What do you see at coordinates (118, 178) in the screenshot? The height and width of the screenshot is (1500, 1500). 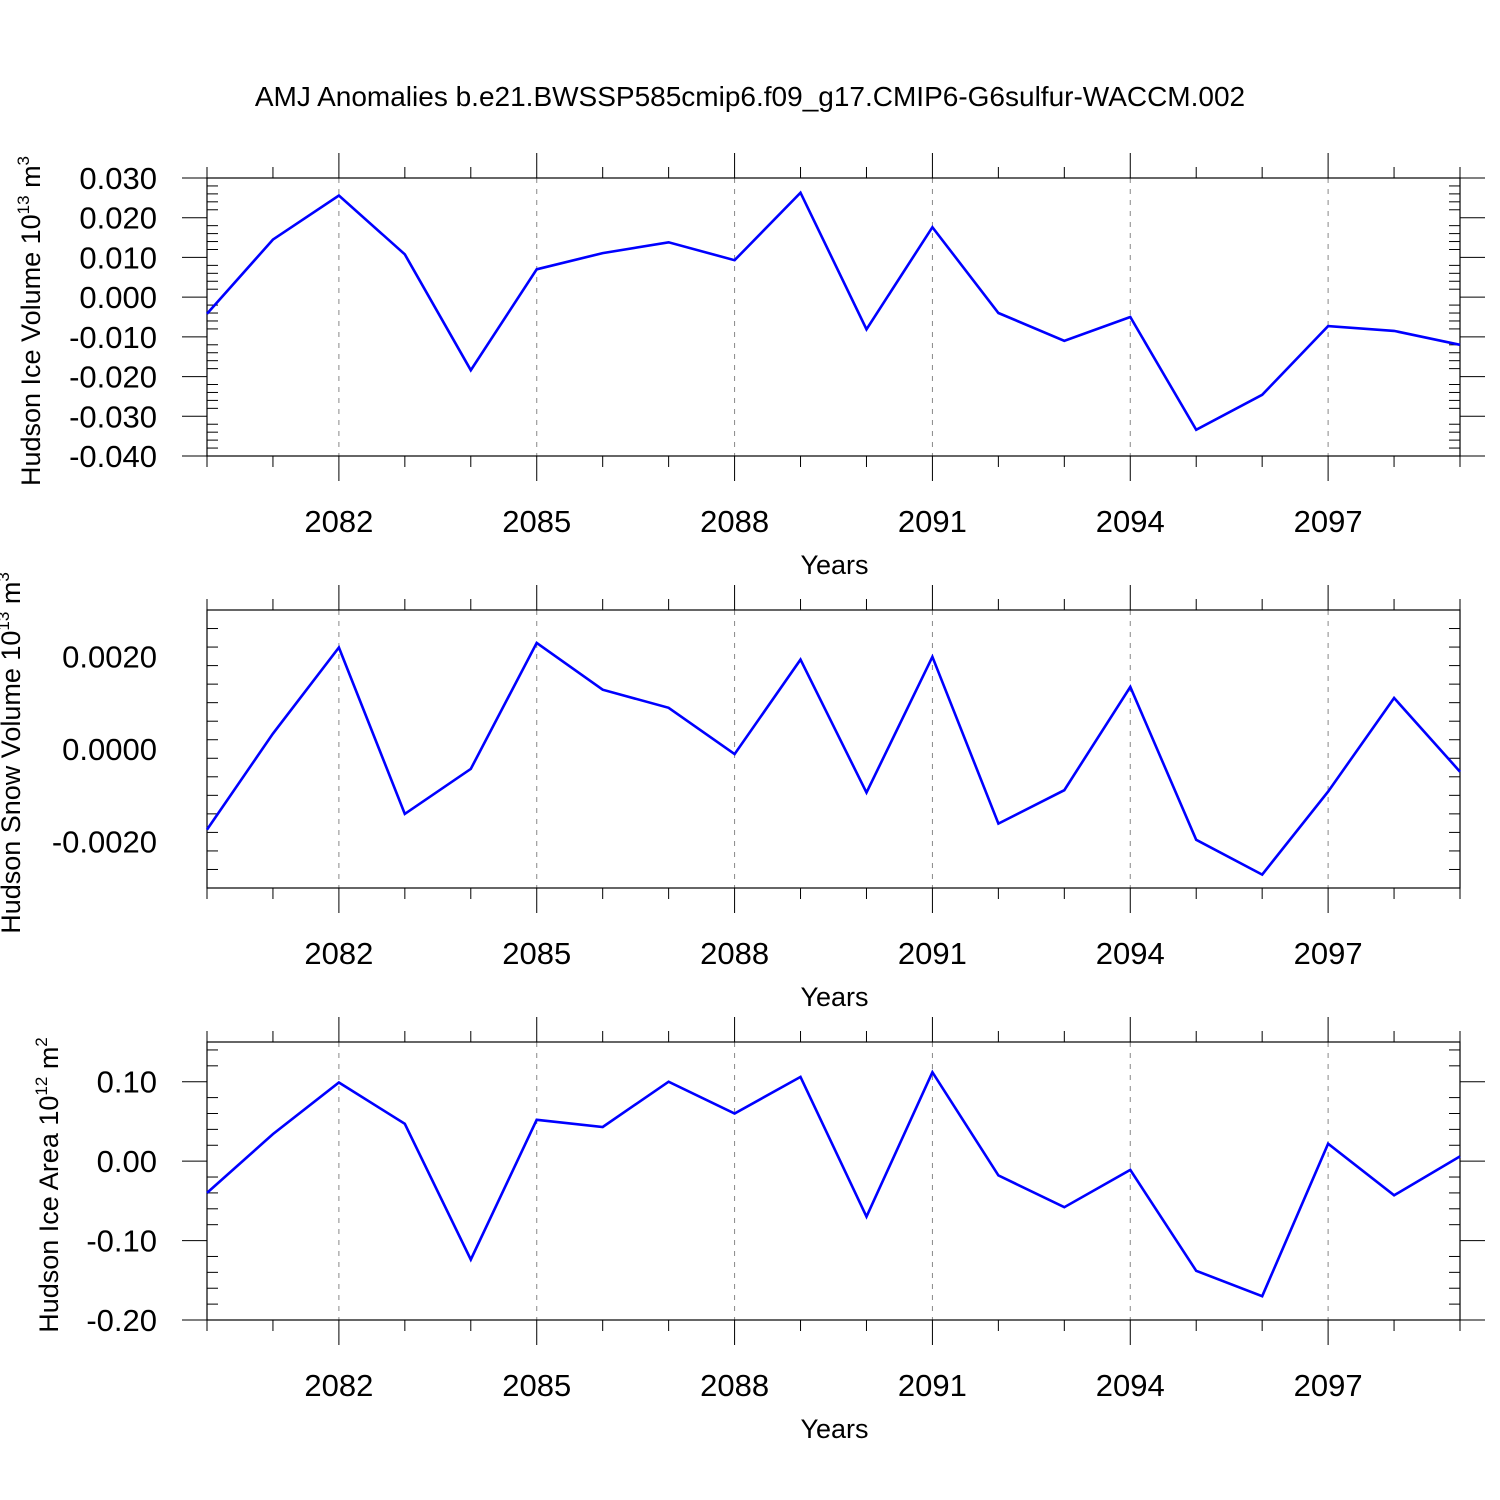 I see `y-tick-label: 0.030` at bounding box center [118, 178].